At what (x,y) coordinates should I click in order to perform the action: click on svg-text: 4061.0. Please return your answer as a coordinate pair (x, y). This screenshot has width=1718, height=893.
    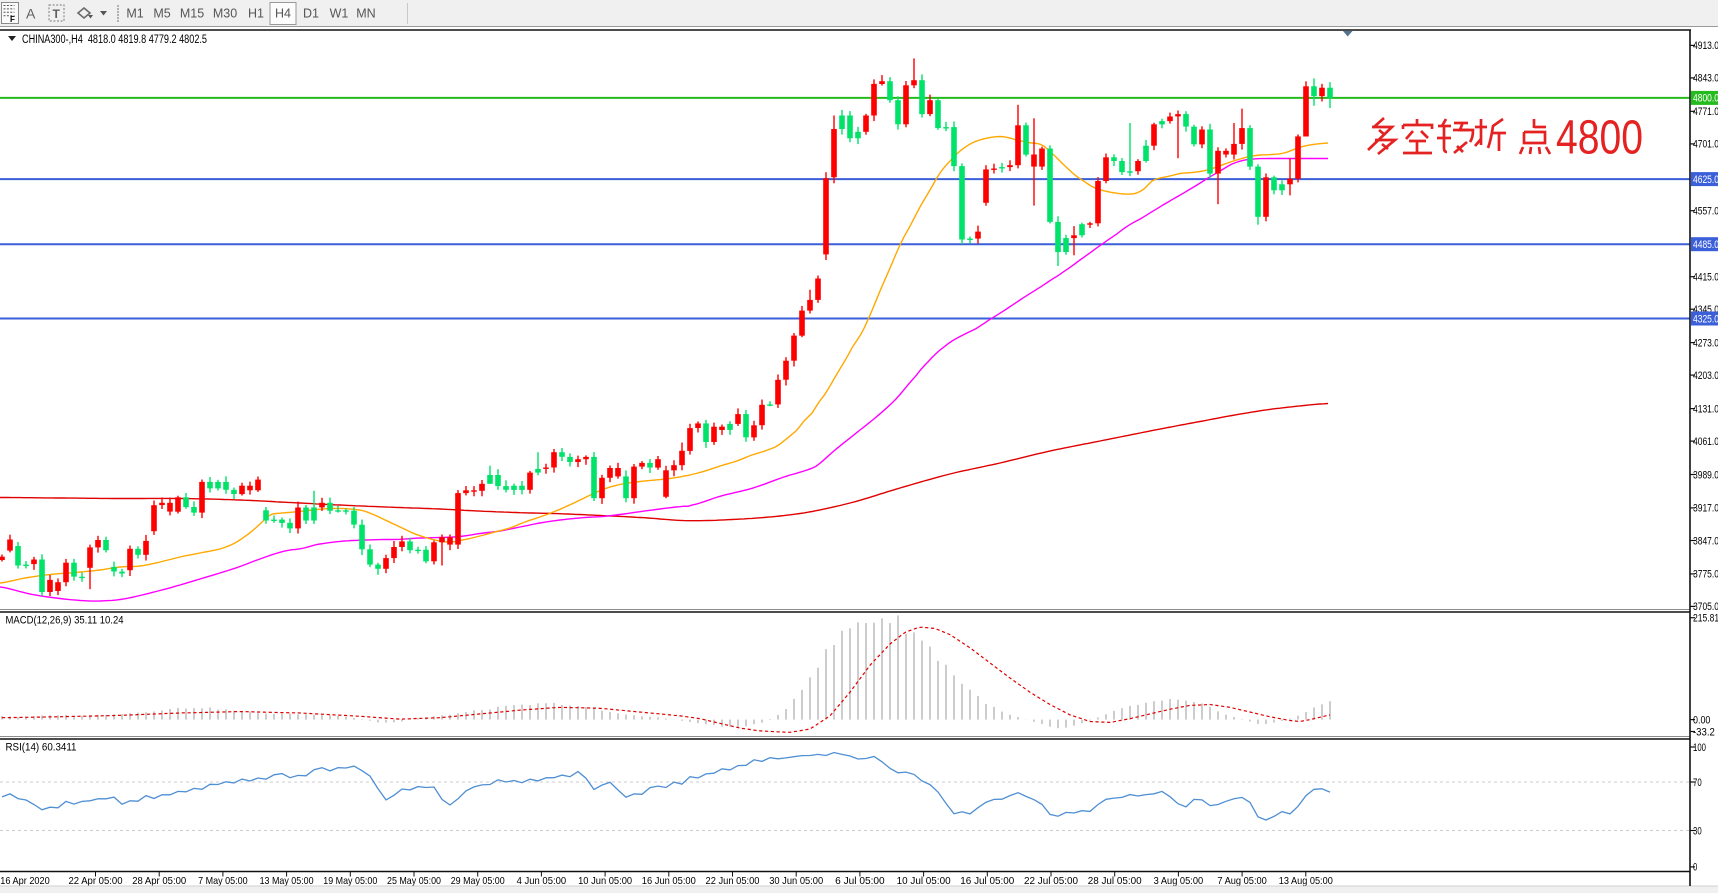
    Looking at the image, I should click on (1705, 442).